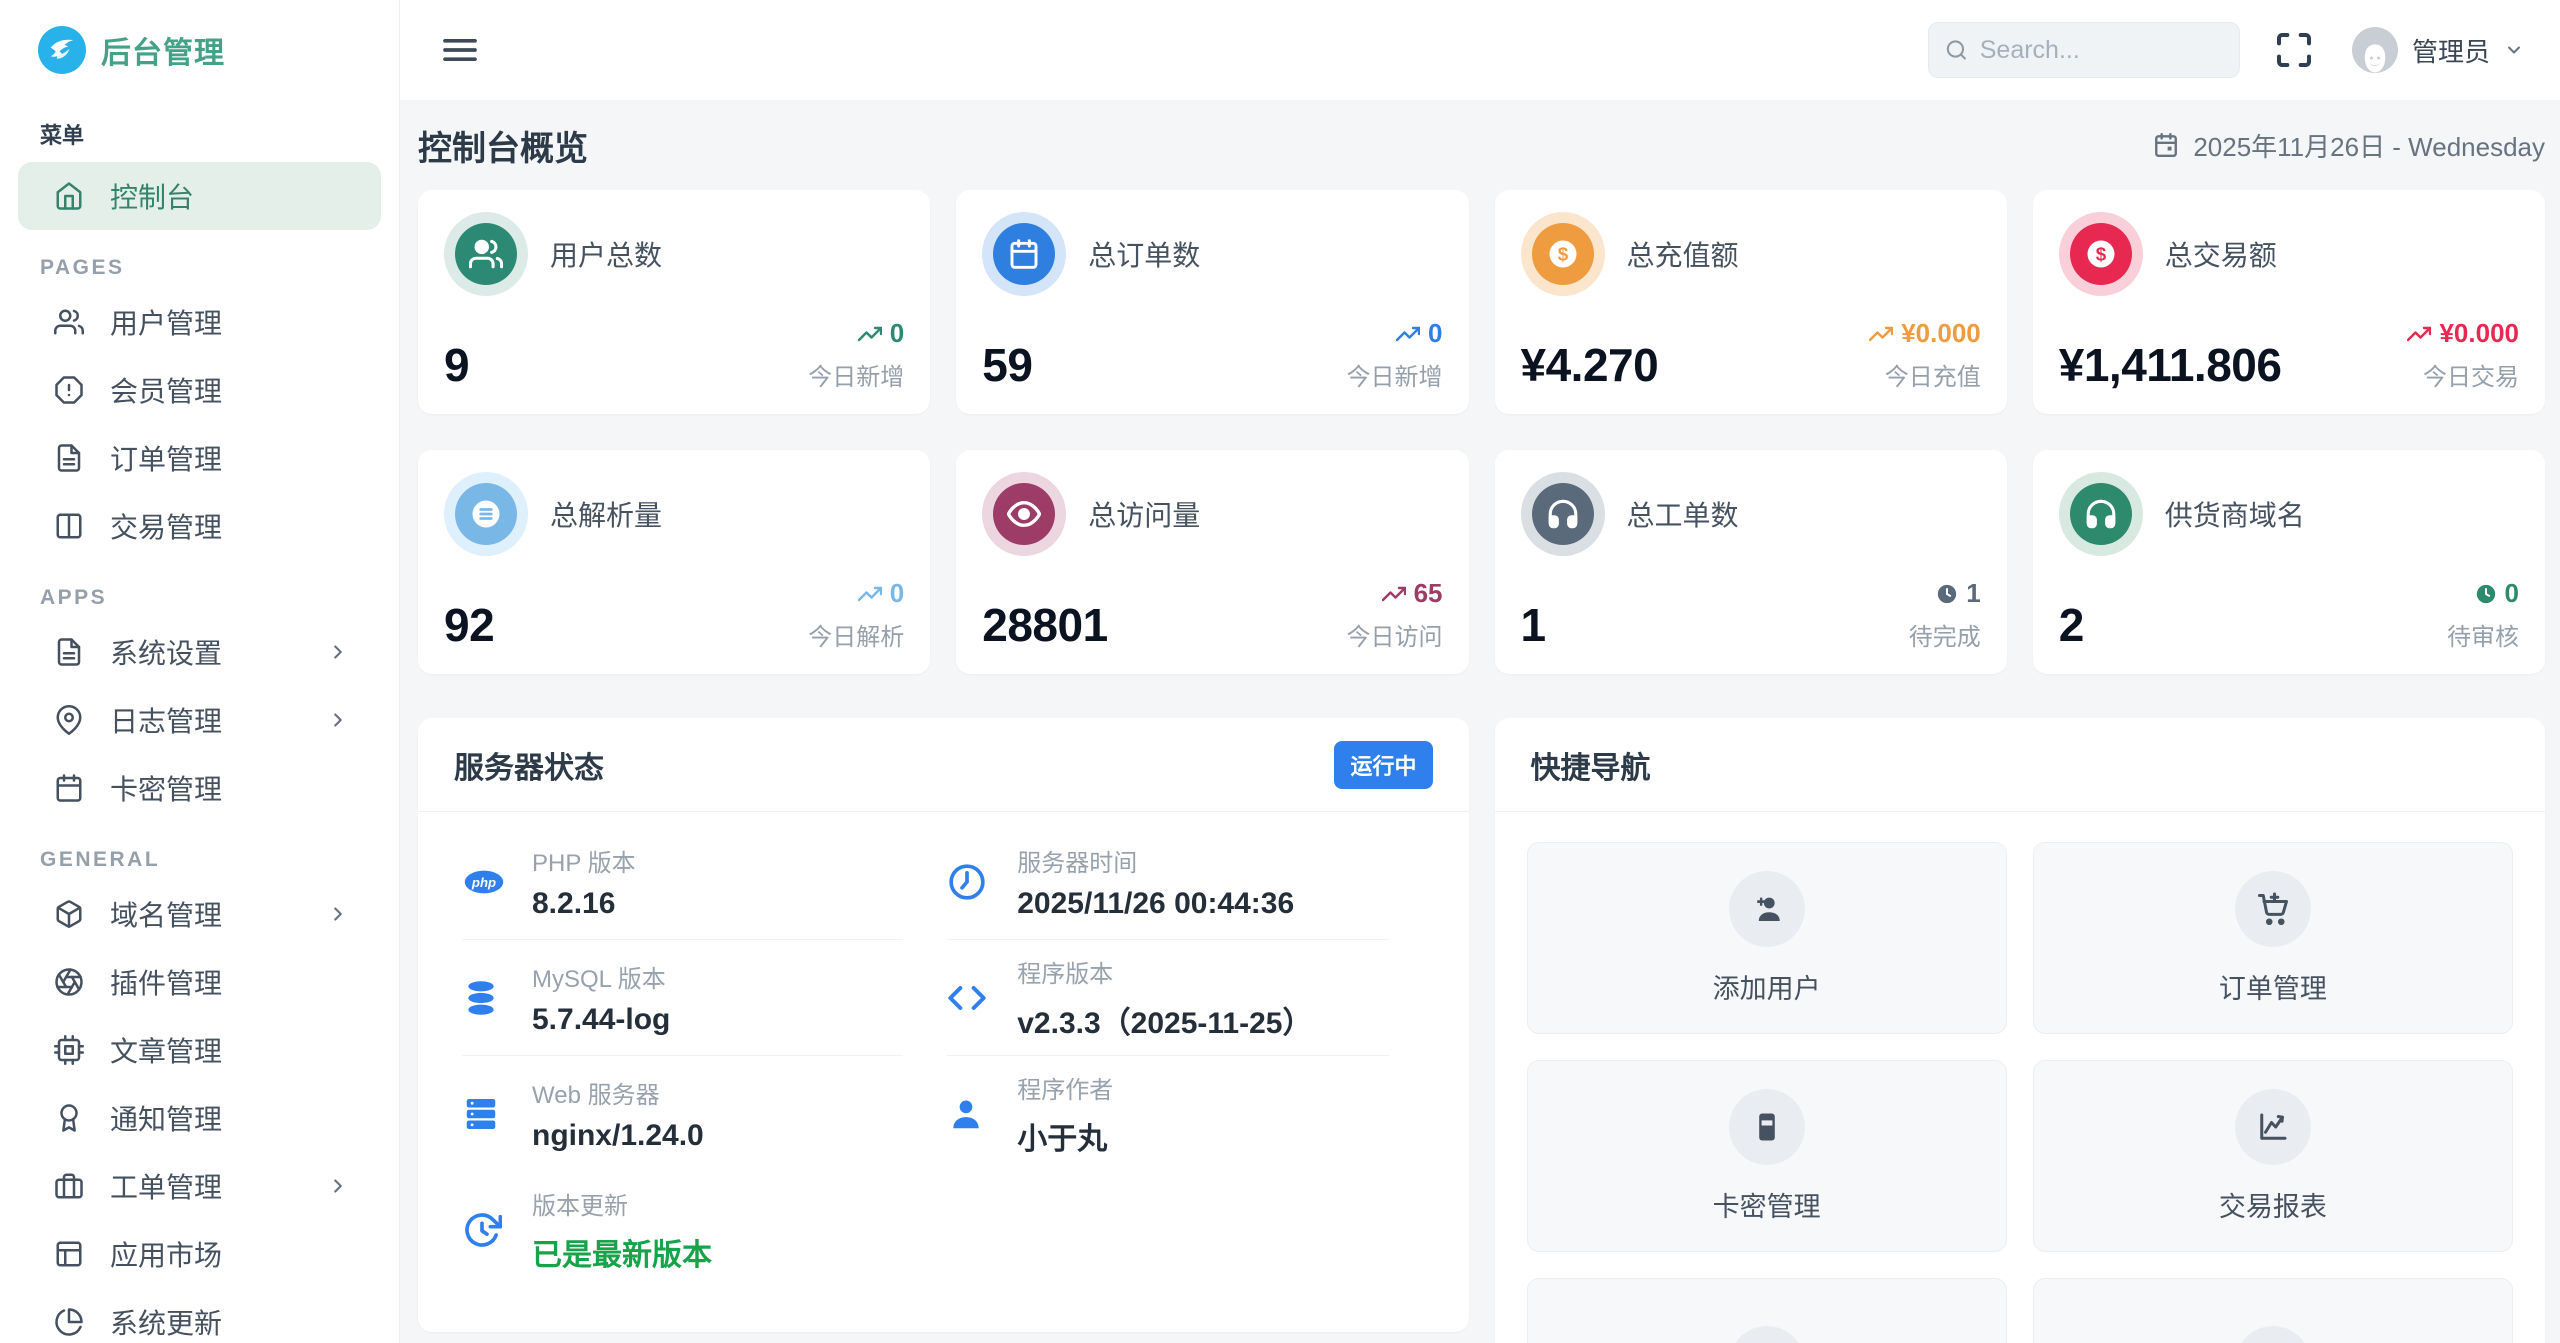 This screenshot has width=2560, height=1343. I want to click on file-text-icon, so click(69, 458).